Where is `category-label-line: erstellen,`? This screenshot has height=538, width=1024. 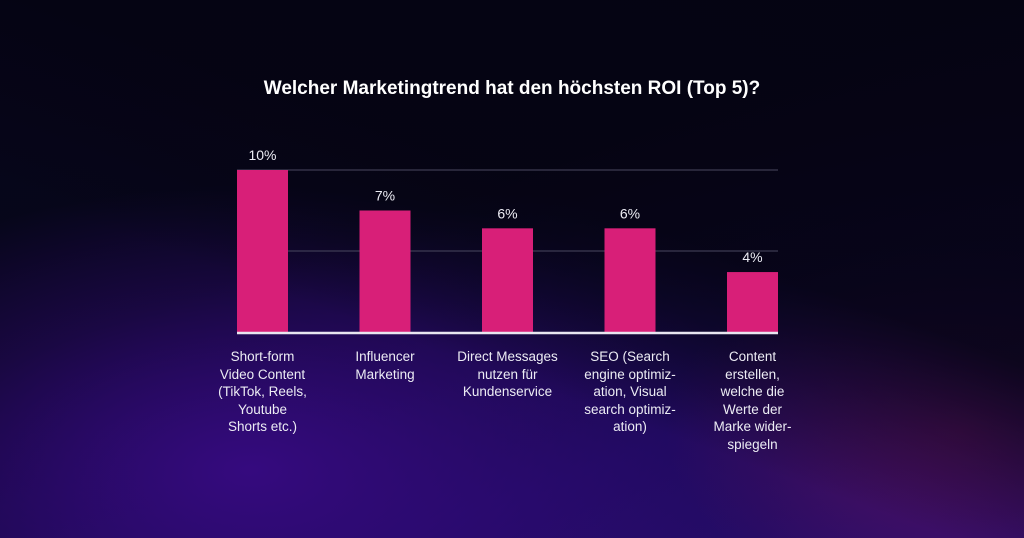
category-label-line: erstellen, is located at coordinates (752, 374).